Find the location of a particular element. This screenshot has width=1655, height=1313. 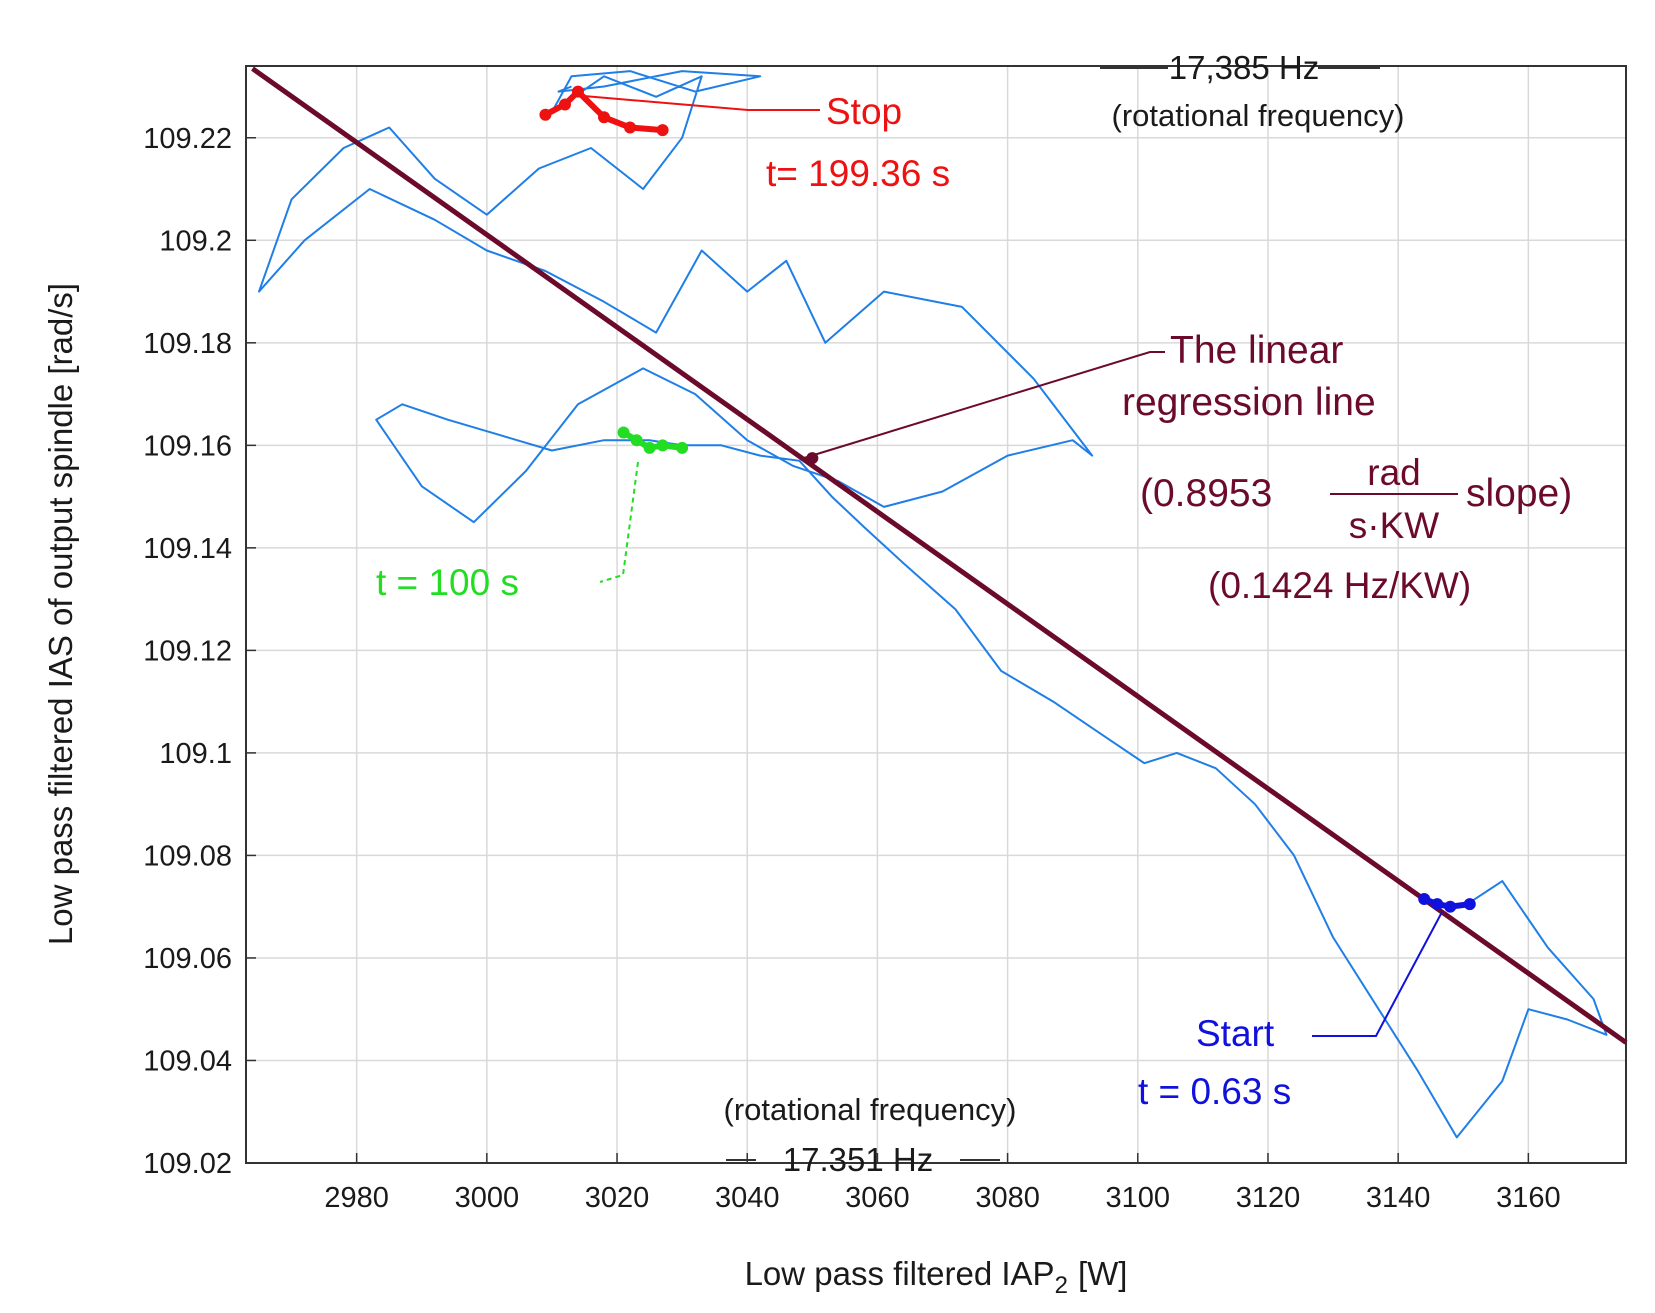

slope-prefix: (0.8953 is located at coordinates (1206, 493).